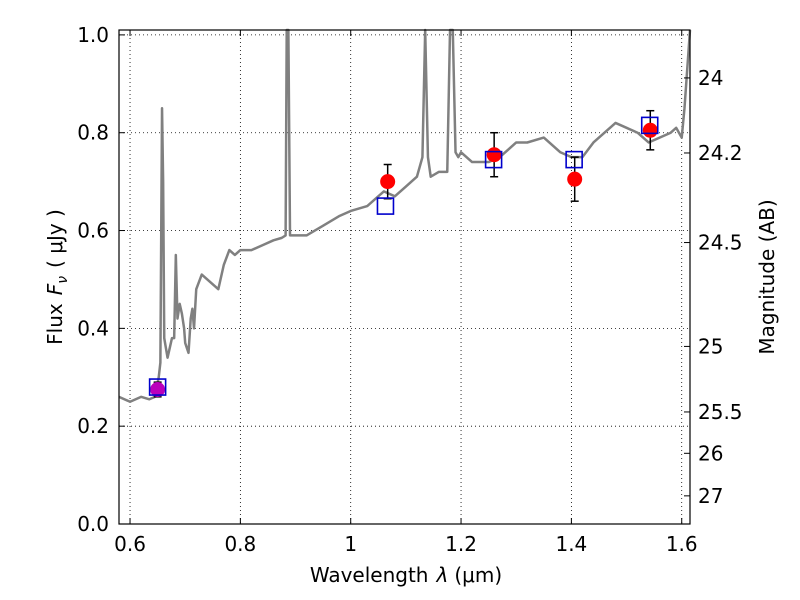 This screenshot has width=800, height=600. What do you see at coordinates (55, 289) in the screenshot?
I see `y-axis-symbol: F` at bounding box center [55, 289].